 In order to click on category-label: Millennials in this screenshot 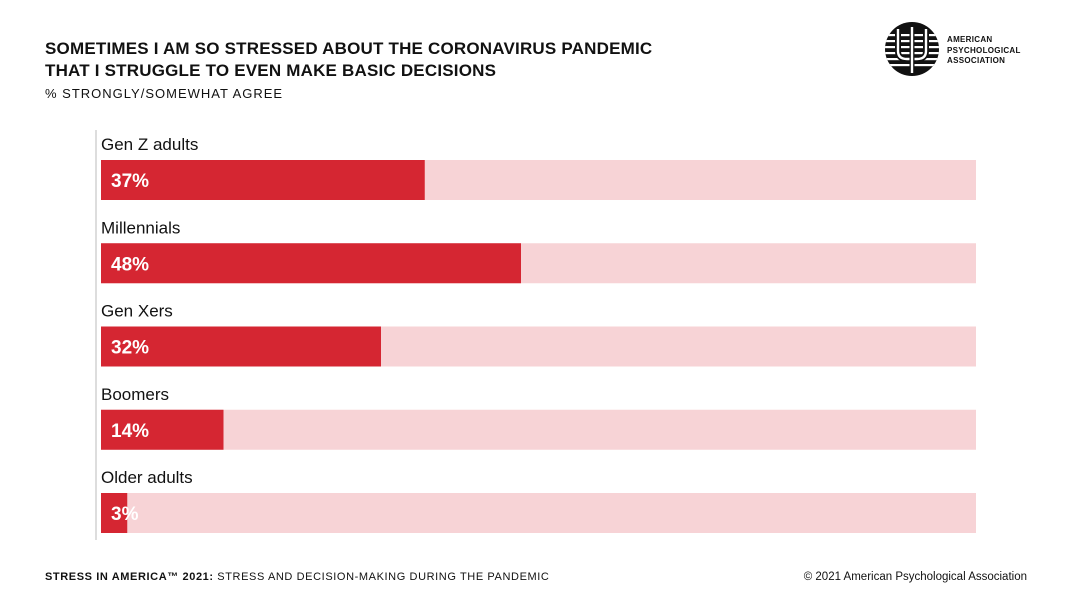, I will do `click(140, 227)`.